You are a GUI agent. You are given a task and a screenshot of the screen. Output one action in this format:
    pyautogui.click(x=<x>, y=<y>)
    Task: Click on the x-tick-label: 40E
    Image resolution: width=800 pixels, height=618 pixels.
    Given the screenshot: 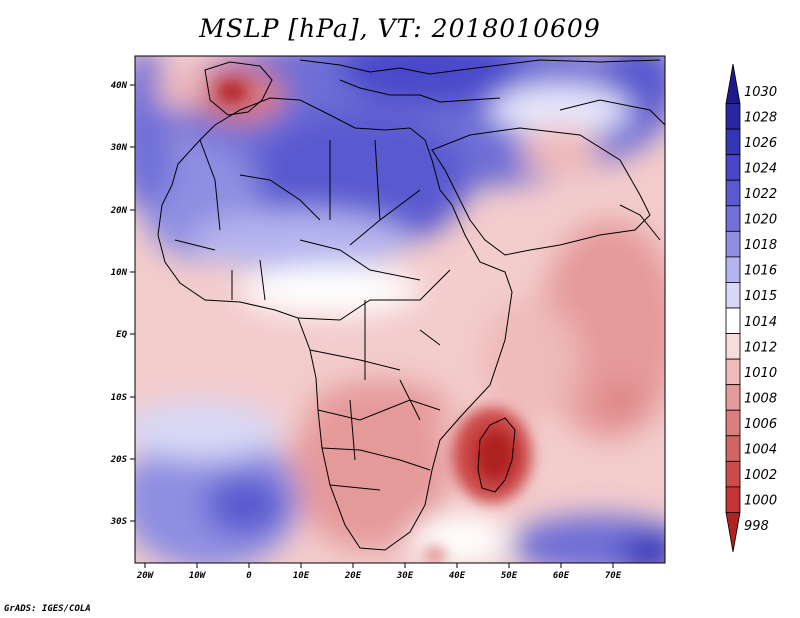 What is the action you would take?
    pyautogui.click(x=457, y=576)
    